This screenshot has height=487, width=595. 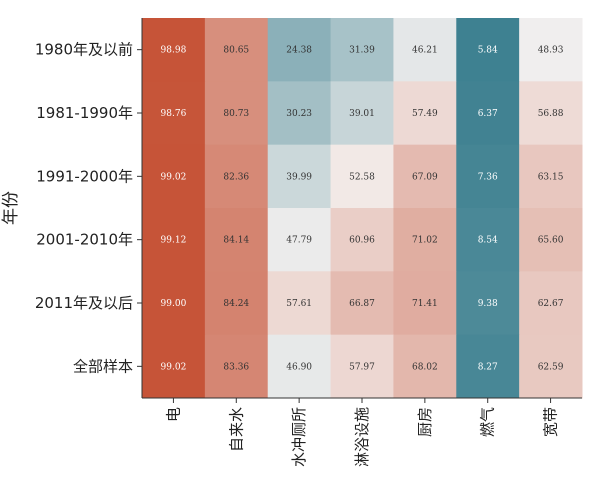 What do you see at coordinates (362, 437) in the screenshot?
I see `x-tick-label: 淋浴设施` at bounding box center [362, 437].